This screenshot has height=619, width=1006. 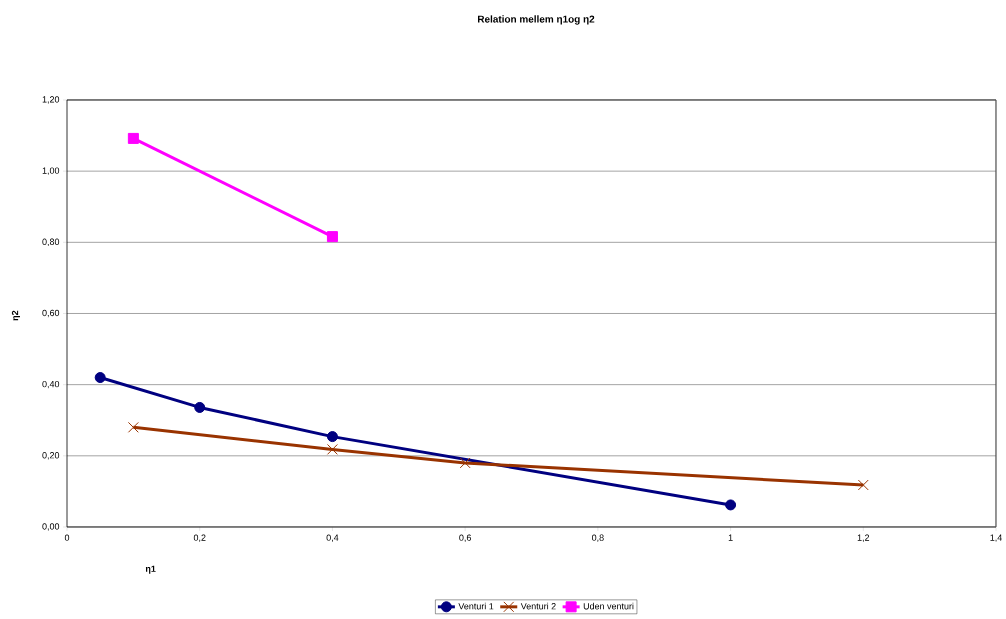 What do you see at coordinates (15, 315) in the screenshot?
I see `y-axis-title: η2` at bounding box center [15, 315].